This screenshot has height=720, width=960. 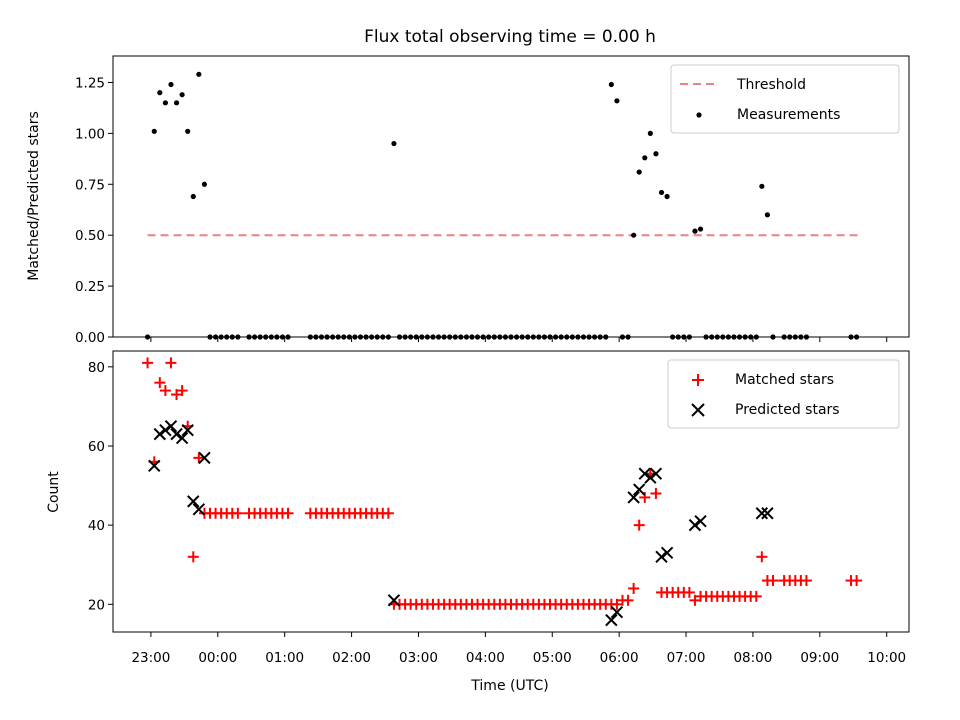 I want to click on x-tick-label: 23:00, so click(x=150, y=658).